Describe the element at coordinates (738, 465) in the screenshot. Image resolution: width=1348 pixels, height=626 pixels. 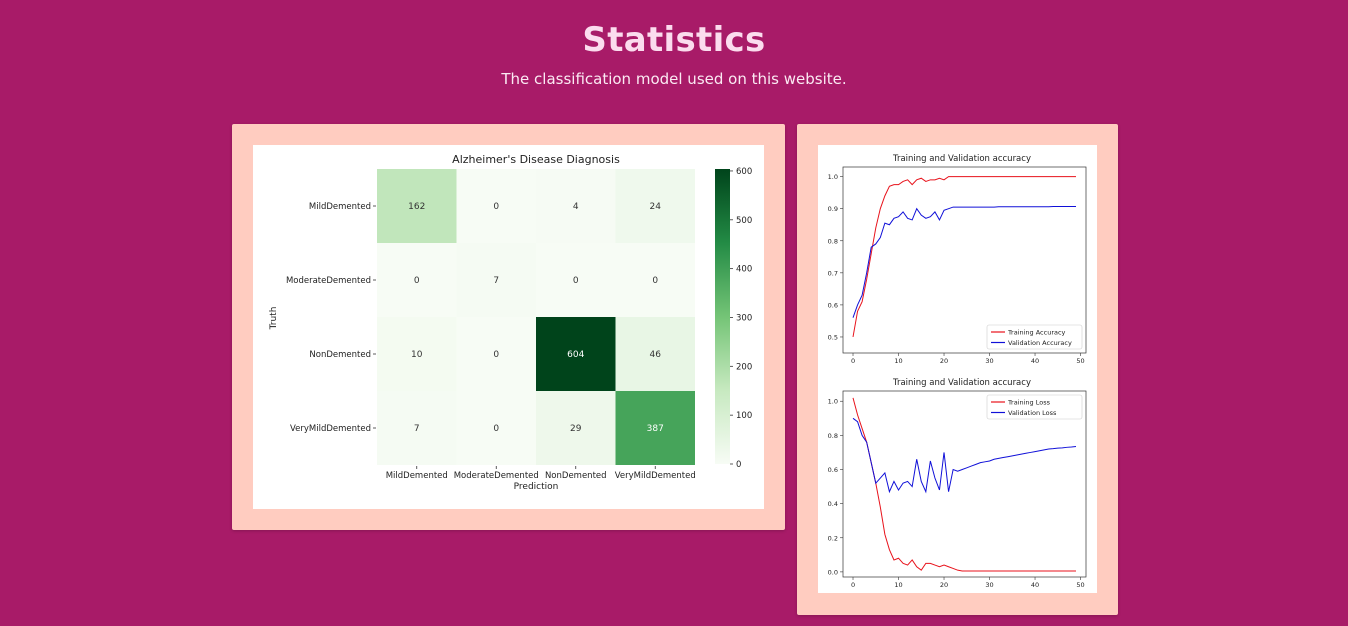
I see `colorbar-tick-label: 0` at that location.